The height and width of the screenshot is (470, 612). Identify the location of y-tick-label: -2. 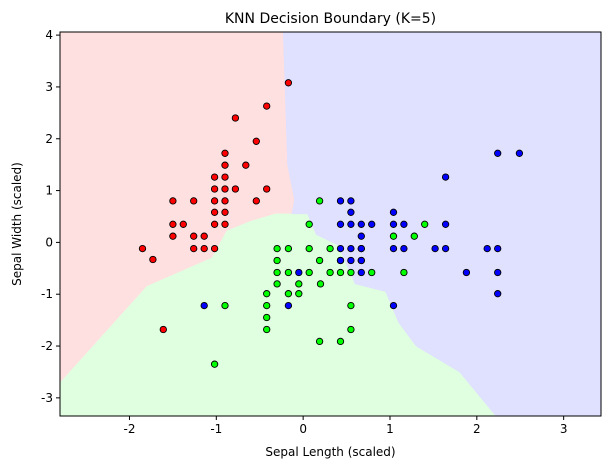
(47, 346).